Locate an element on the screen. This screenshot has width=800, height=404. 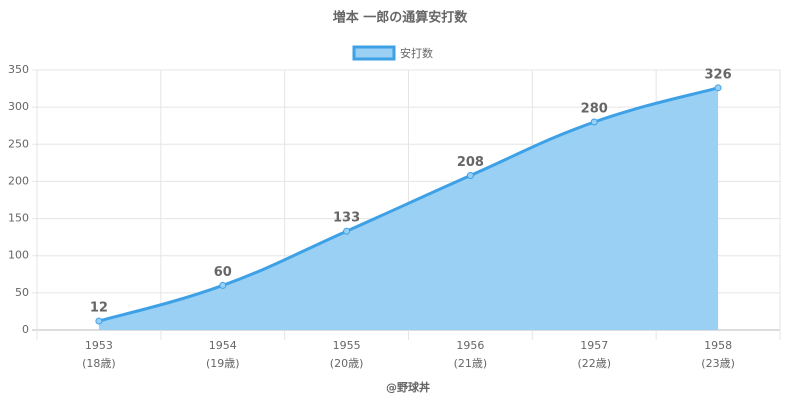
x-tick-label: (22歳) is located at coordinates (594, 363).